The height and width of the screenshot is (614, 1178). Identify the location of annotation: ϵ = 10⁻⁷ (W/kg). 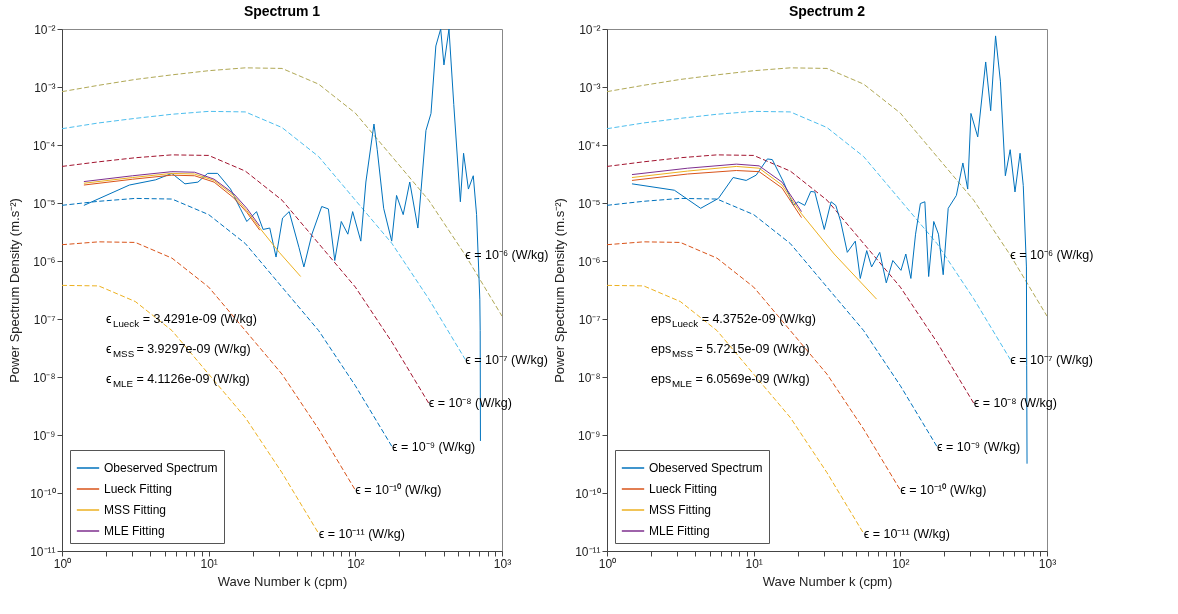
(1051, 359).